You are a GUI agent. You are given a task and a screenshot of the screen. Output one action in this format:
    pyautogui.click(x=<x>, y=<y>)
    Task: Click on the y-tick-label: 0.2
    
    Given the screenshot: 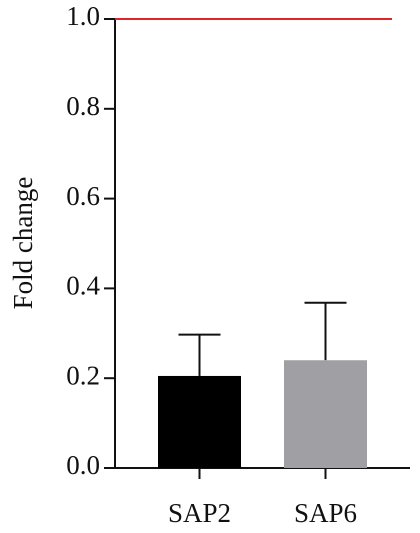 What is the action you would take?
    pyautogui.click(x=83, y=375)
    